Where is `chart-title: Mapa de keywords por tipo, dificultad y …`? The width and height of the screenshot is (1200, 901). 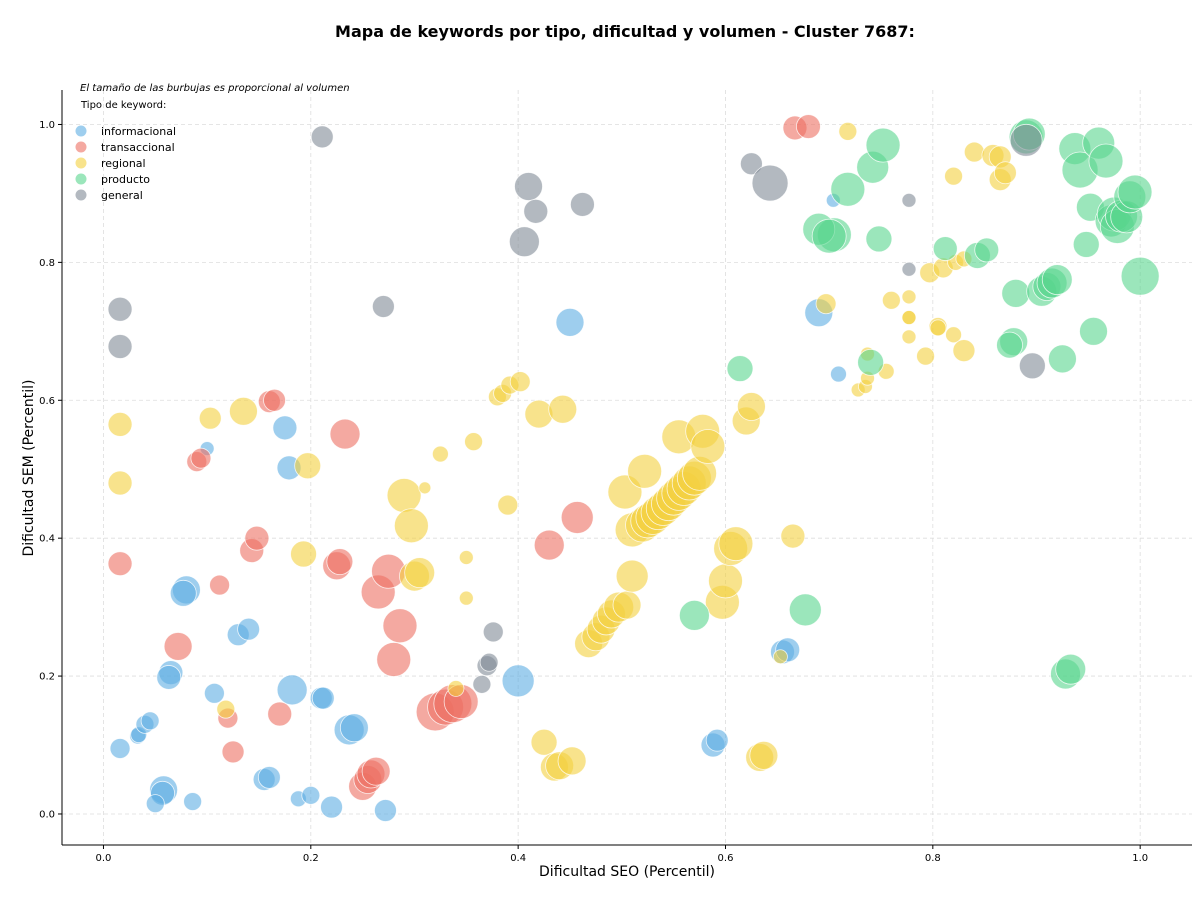
chart-title: Mapa de keywords por tipo, dificultad y … is located at coordinates (625, 31).